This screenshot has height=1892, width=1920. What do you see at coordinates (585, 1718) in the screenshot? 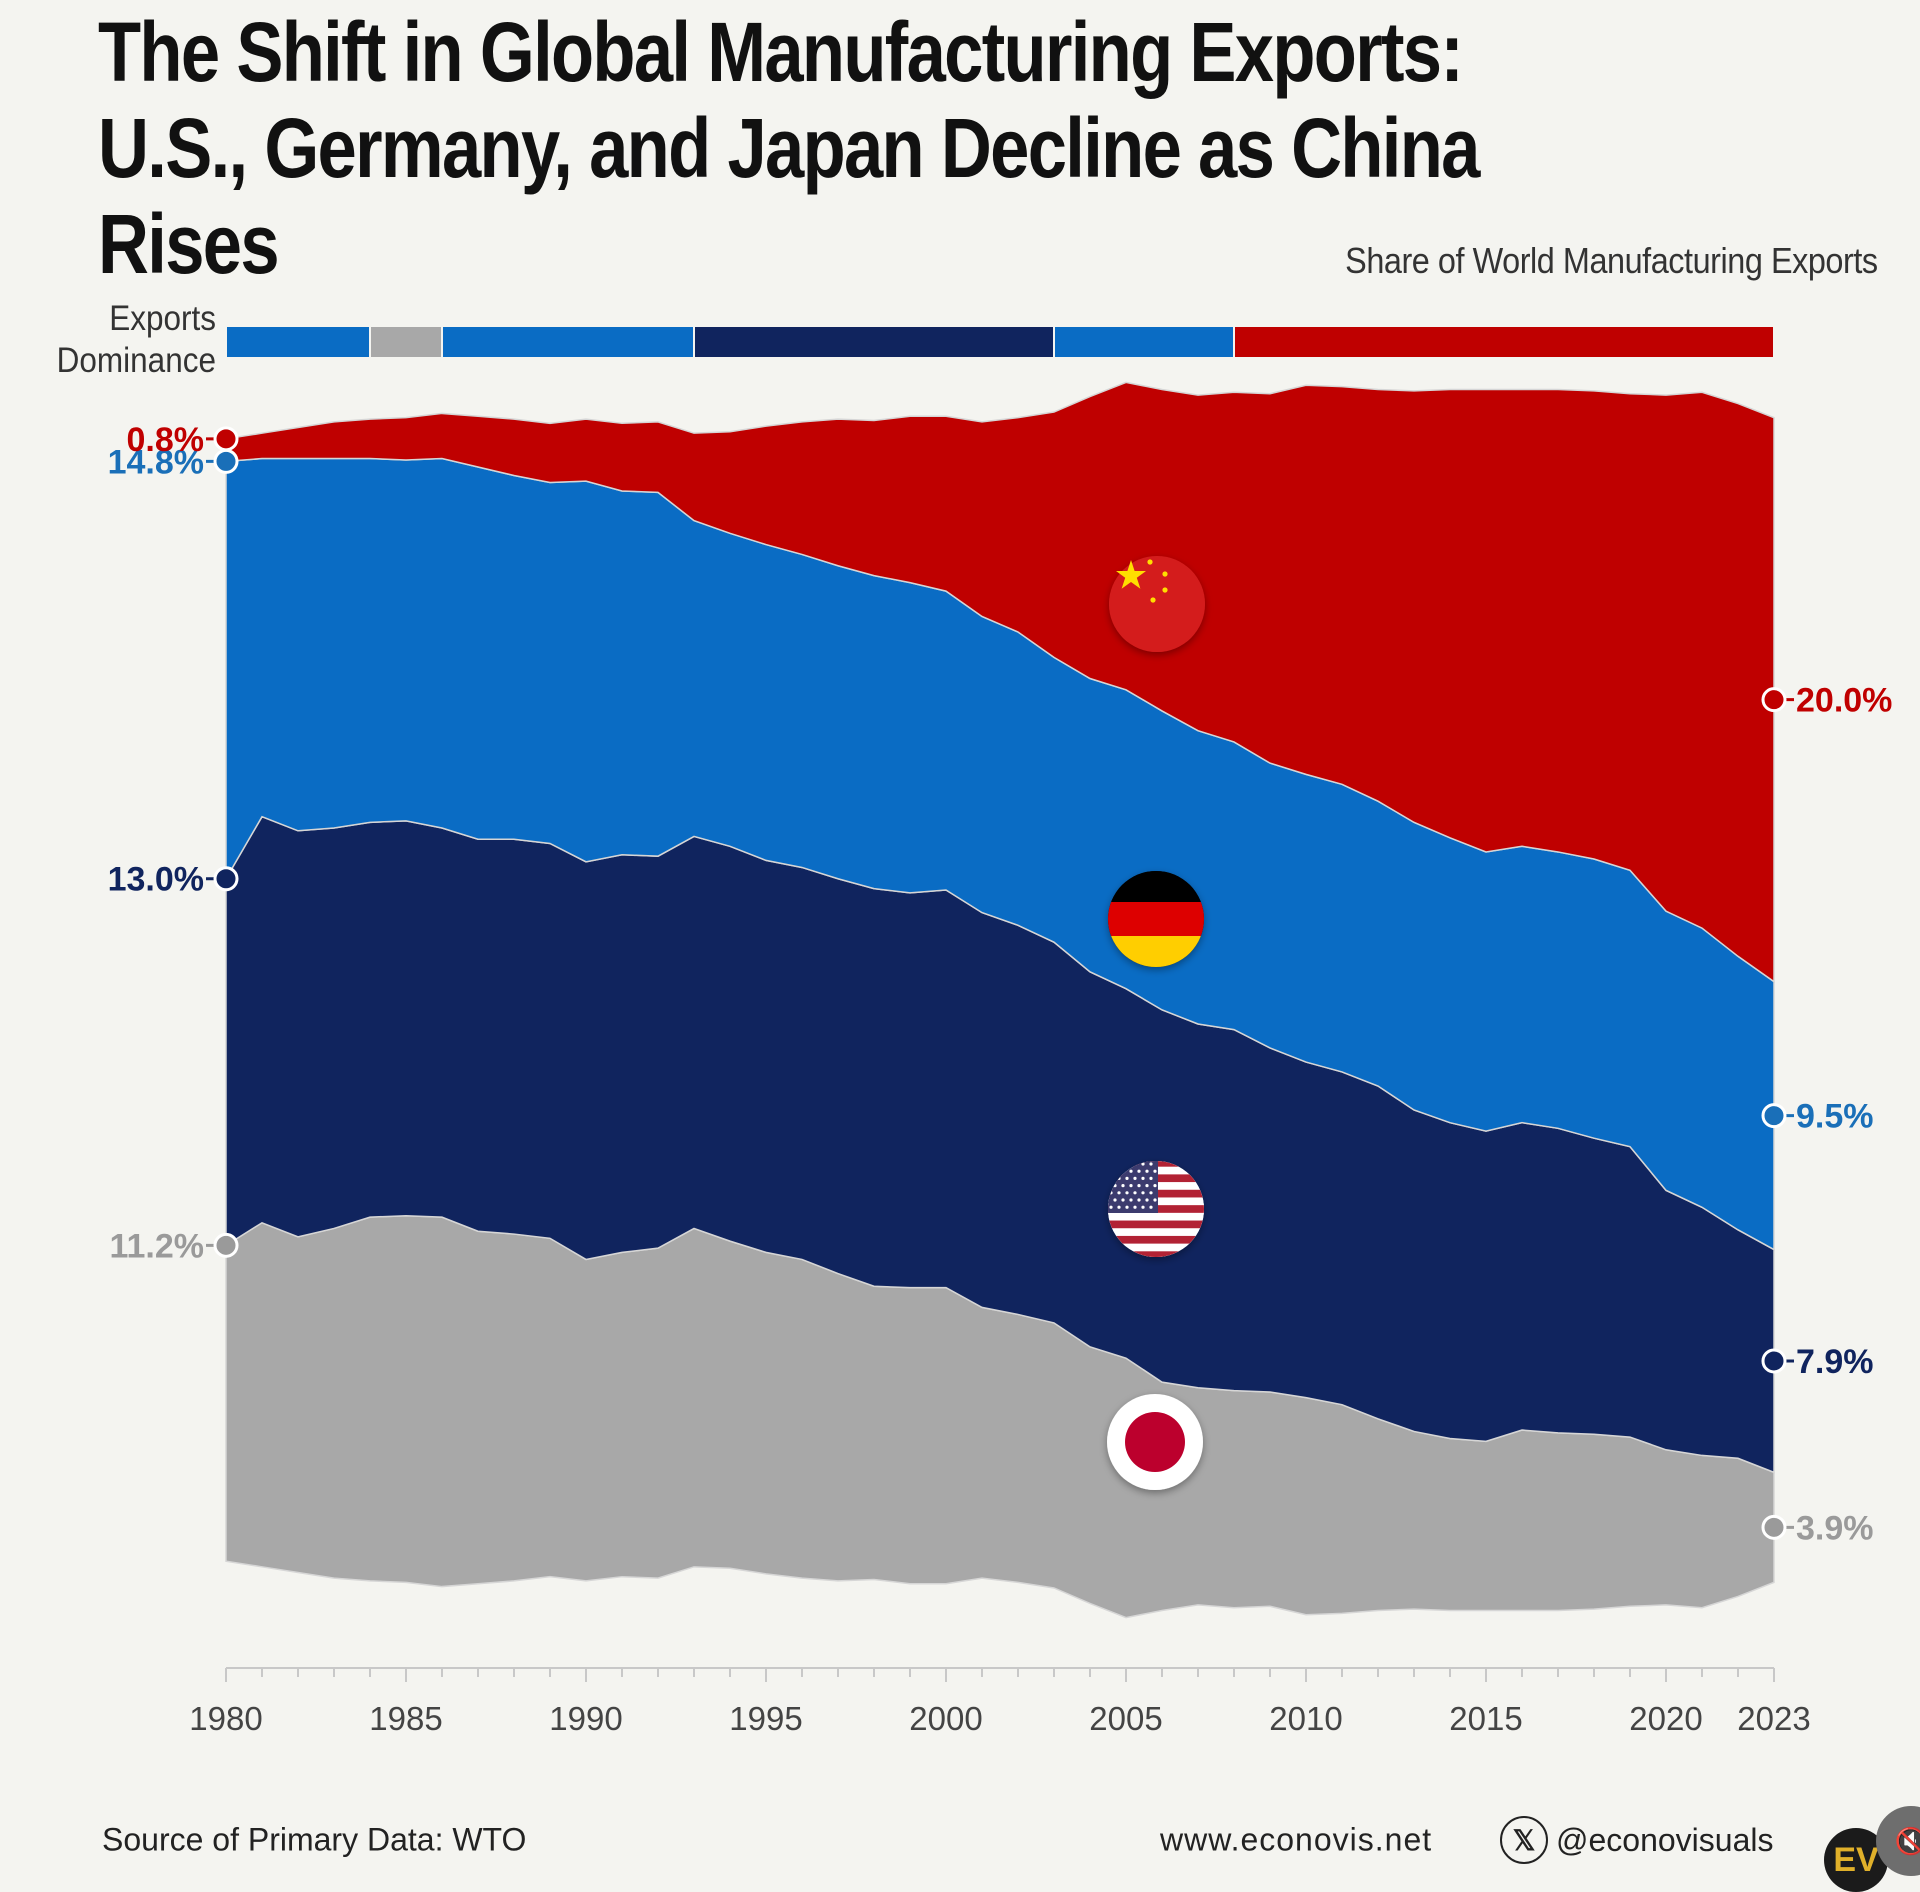
I see `x-tick-label: 1990` at bounding box center [585, 1718].